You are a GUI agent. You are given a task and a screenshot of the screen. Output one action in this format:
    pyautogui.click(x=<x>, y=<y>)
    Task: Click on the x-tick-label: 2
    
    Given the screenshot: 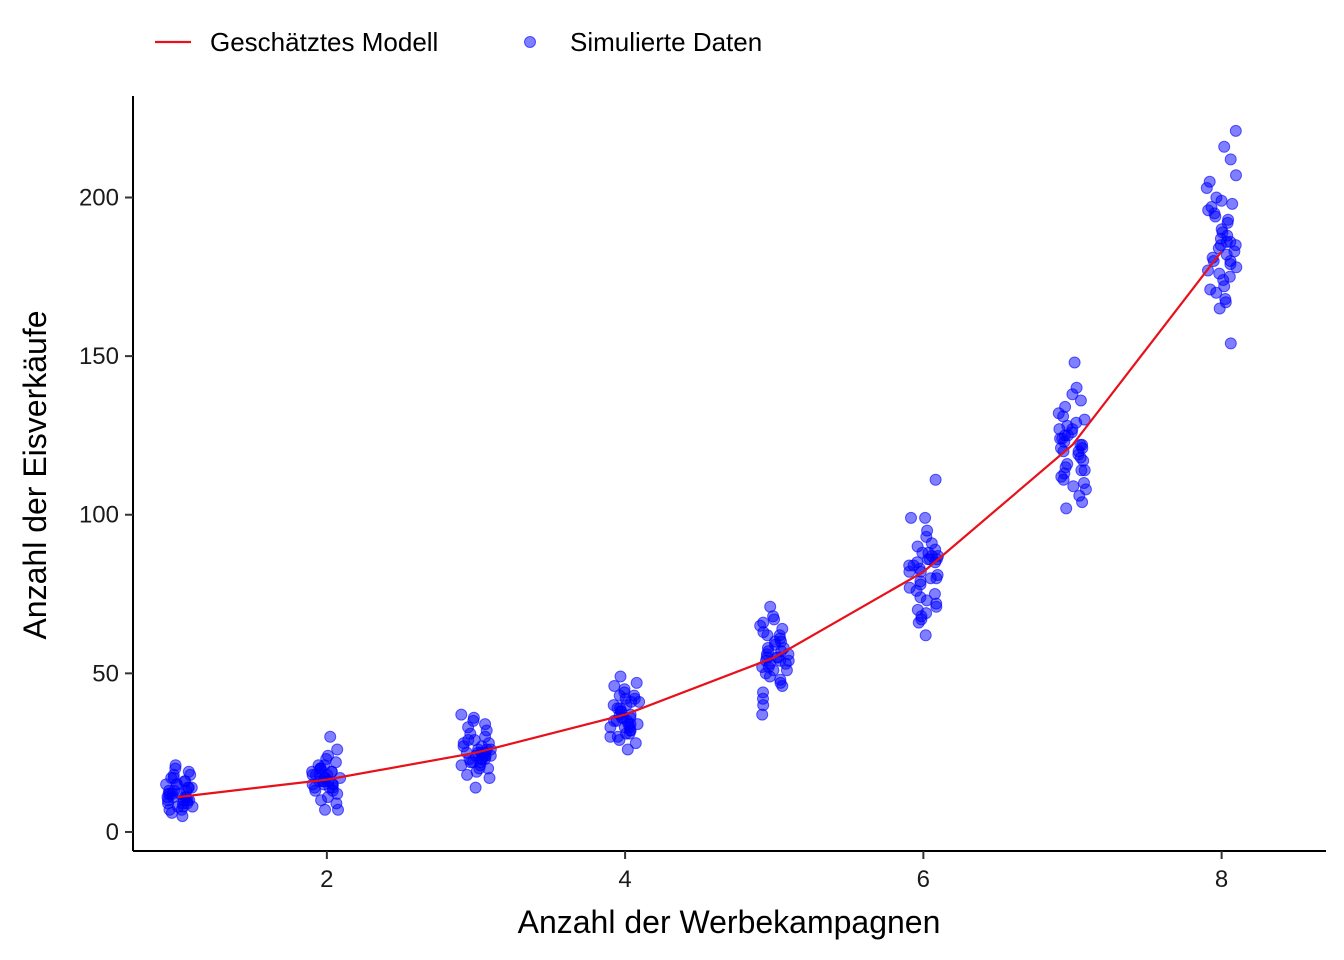 What is the action you would take?
    pyautogui.click(x=326, y=879)
    